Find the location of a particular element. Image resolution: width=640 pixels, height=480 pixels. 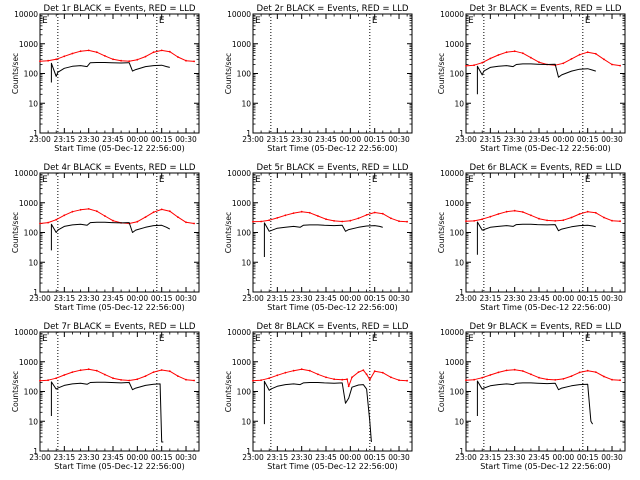

x-tick-label: 23:30 is located at coordinates (89, 139).